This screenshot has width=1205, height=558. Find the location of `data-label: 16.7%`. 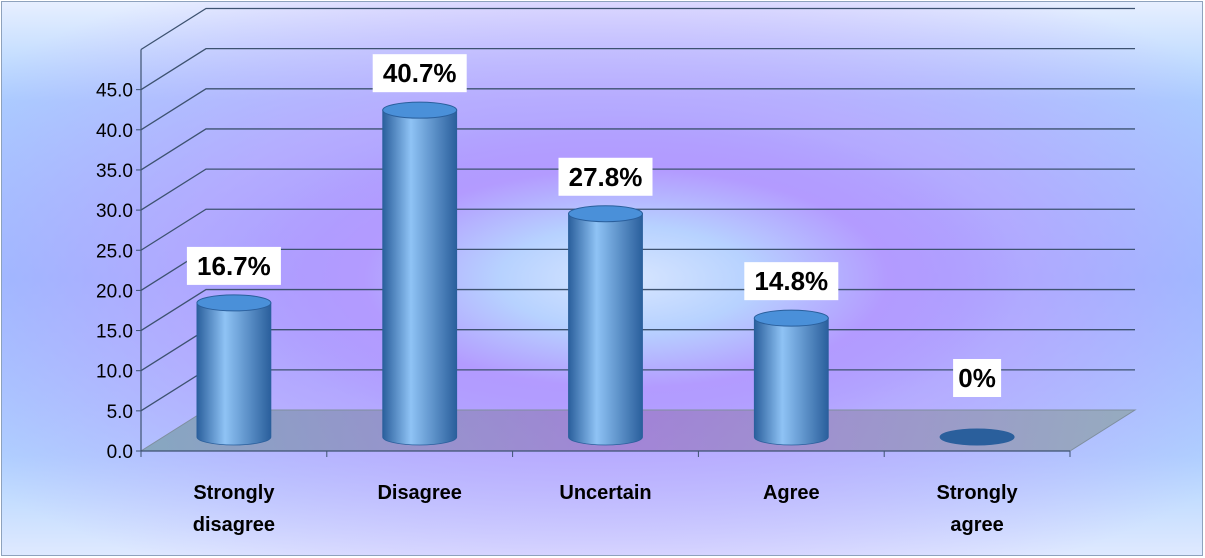

data-label: 16.7% is located at coordinates (233, 265).